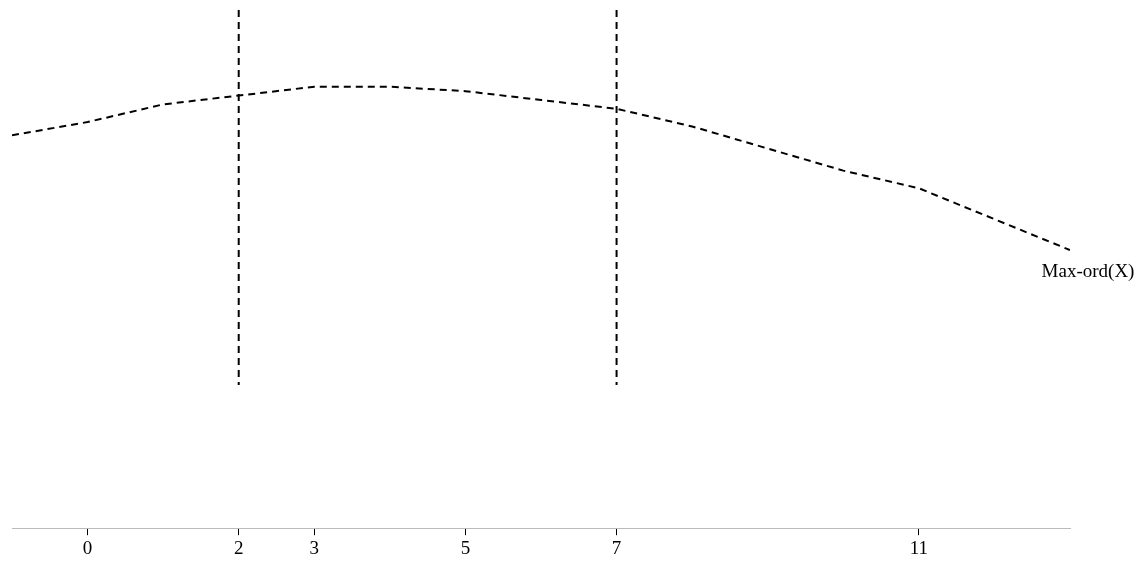  What do you see at coordinates (87, 547) in the screenshot?
I see `x-tick-label: 0` at bounding box center [87, 547].